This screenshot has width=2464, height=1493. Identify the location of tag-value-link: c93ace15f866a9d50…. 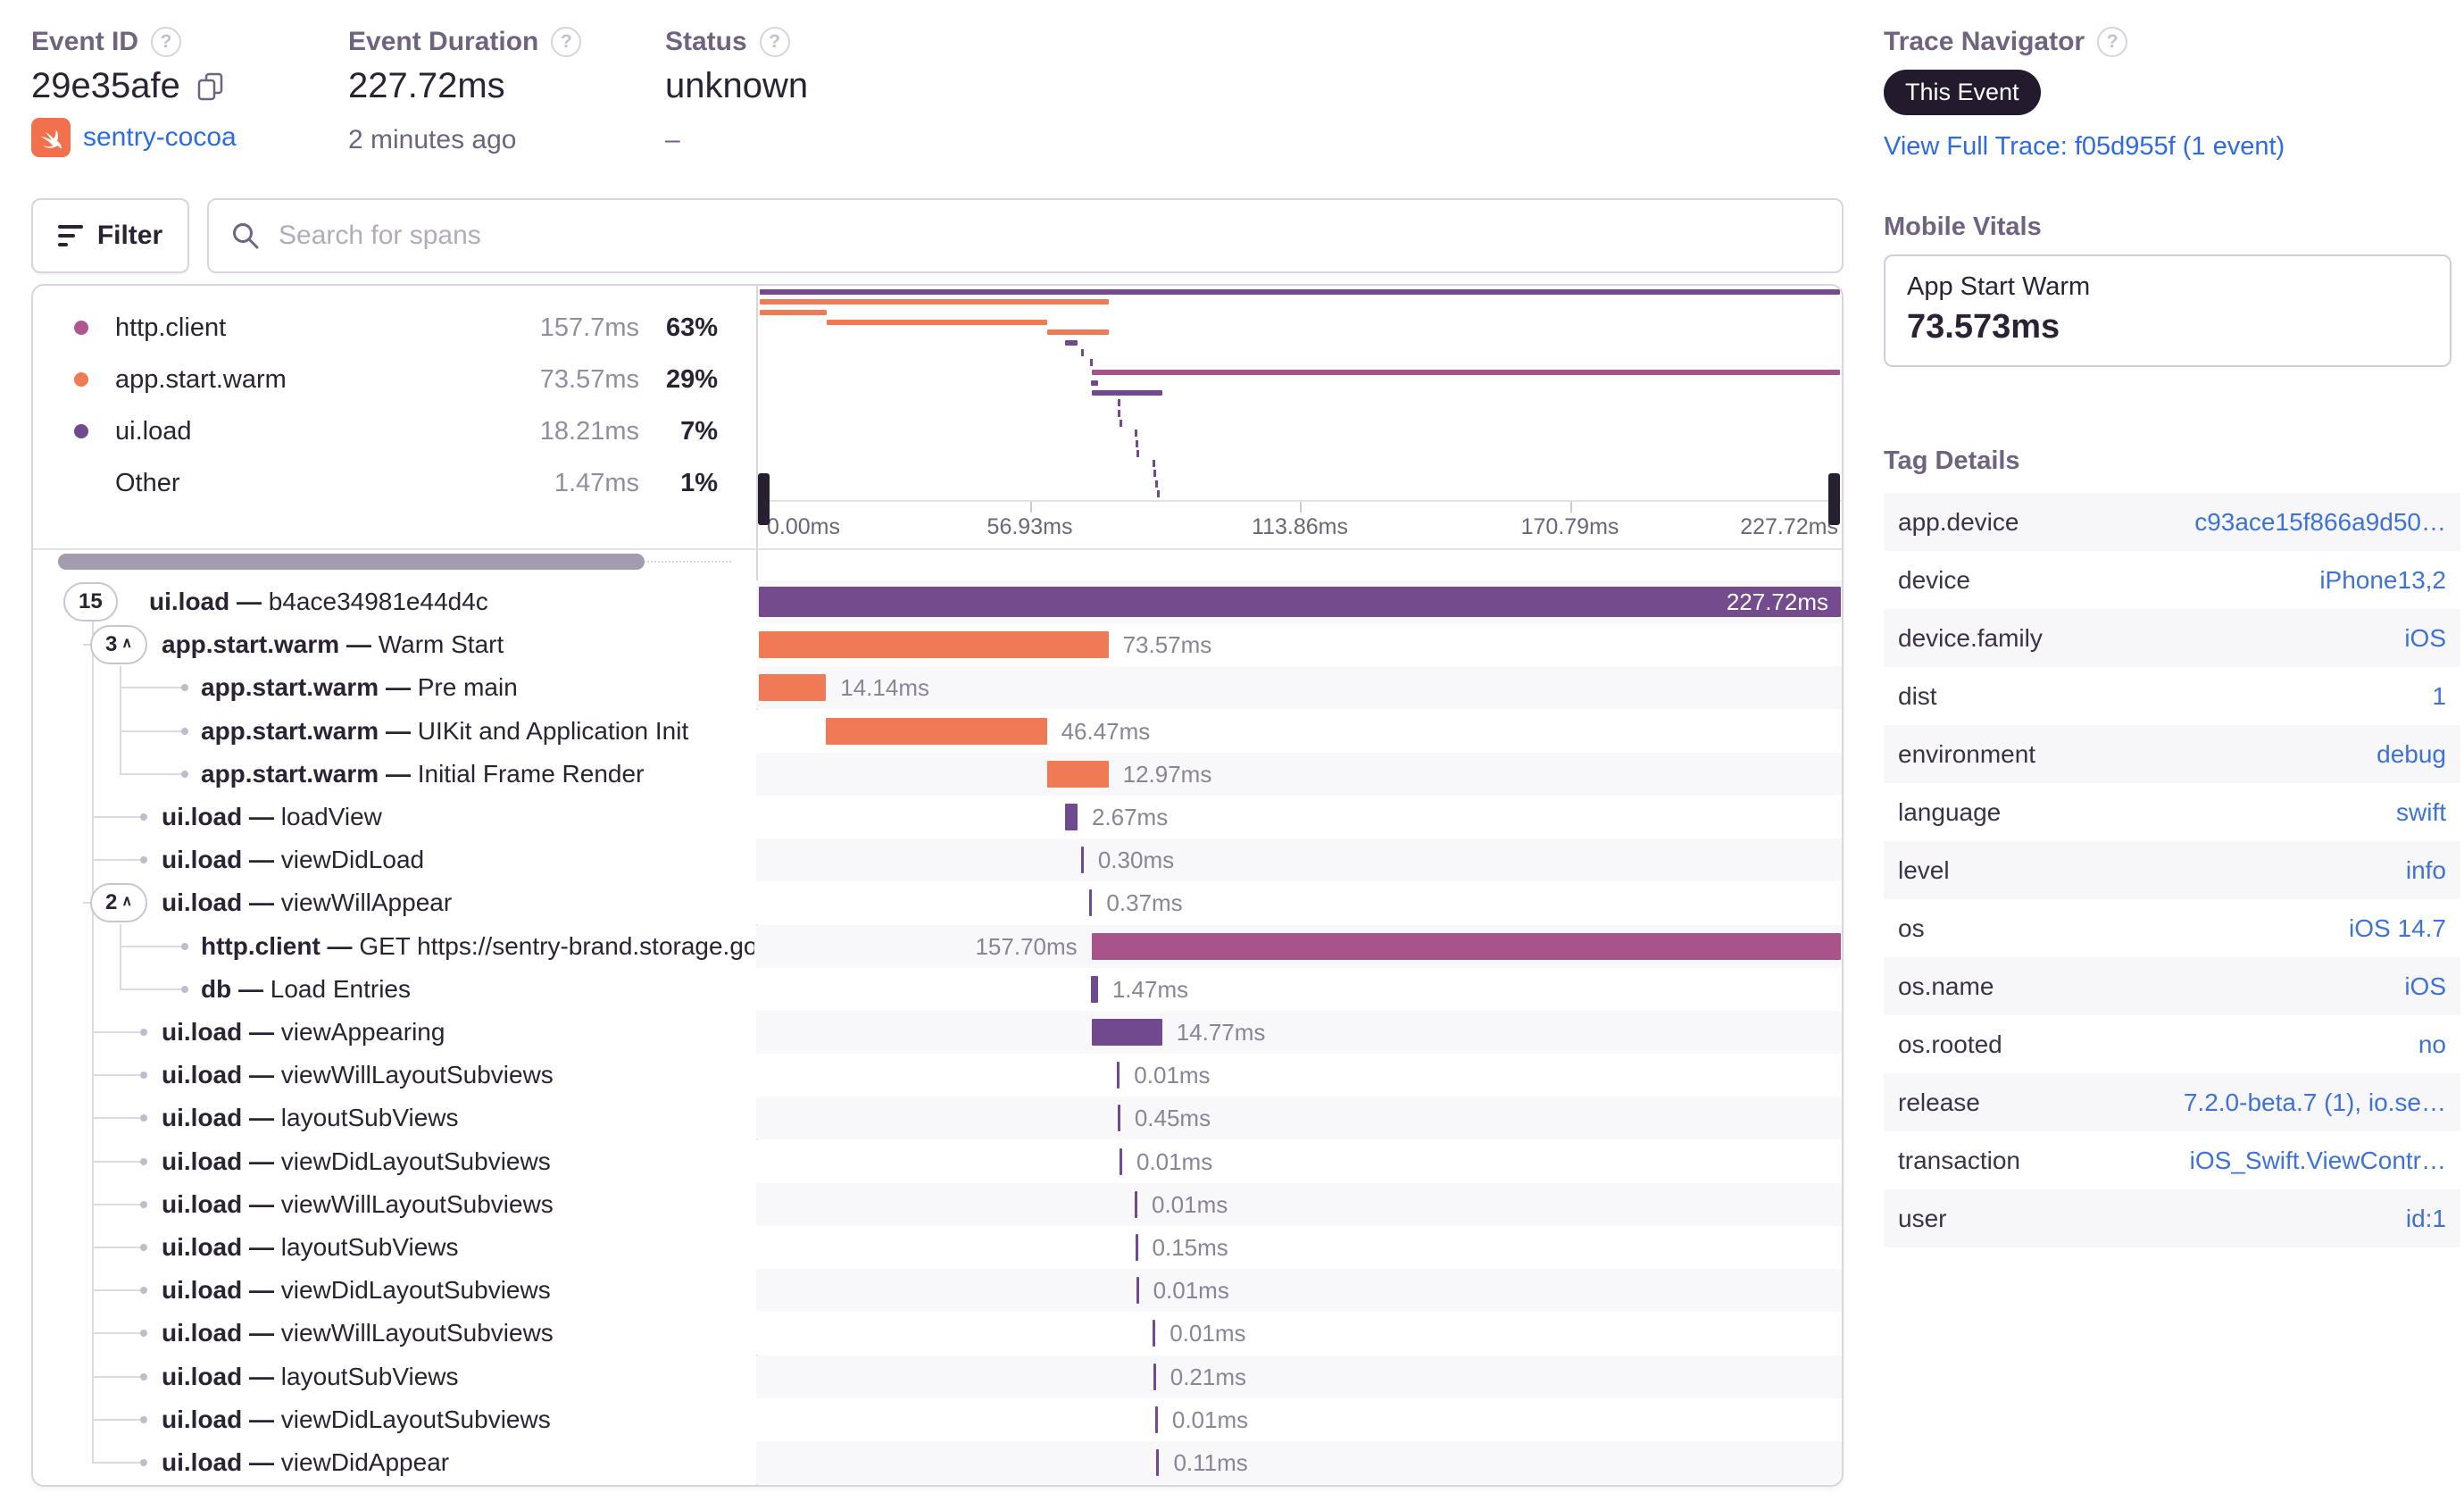
(2320, 522).